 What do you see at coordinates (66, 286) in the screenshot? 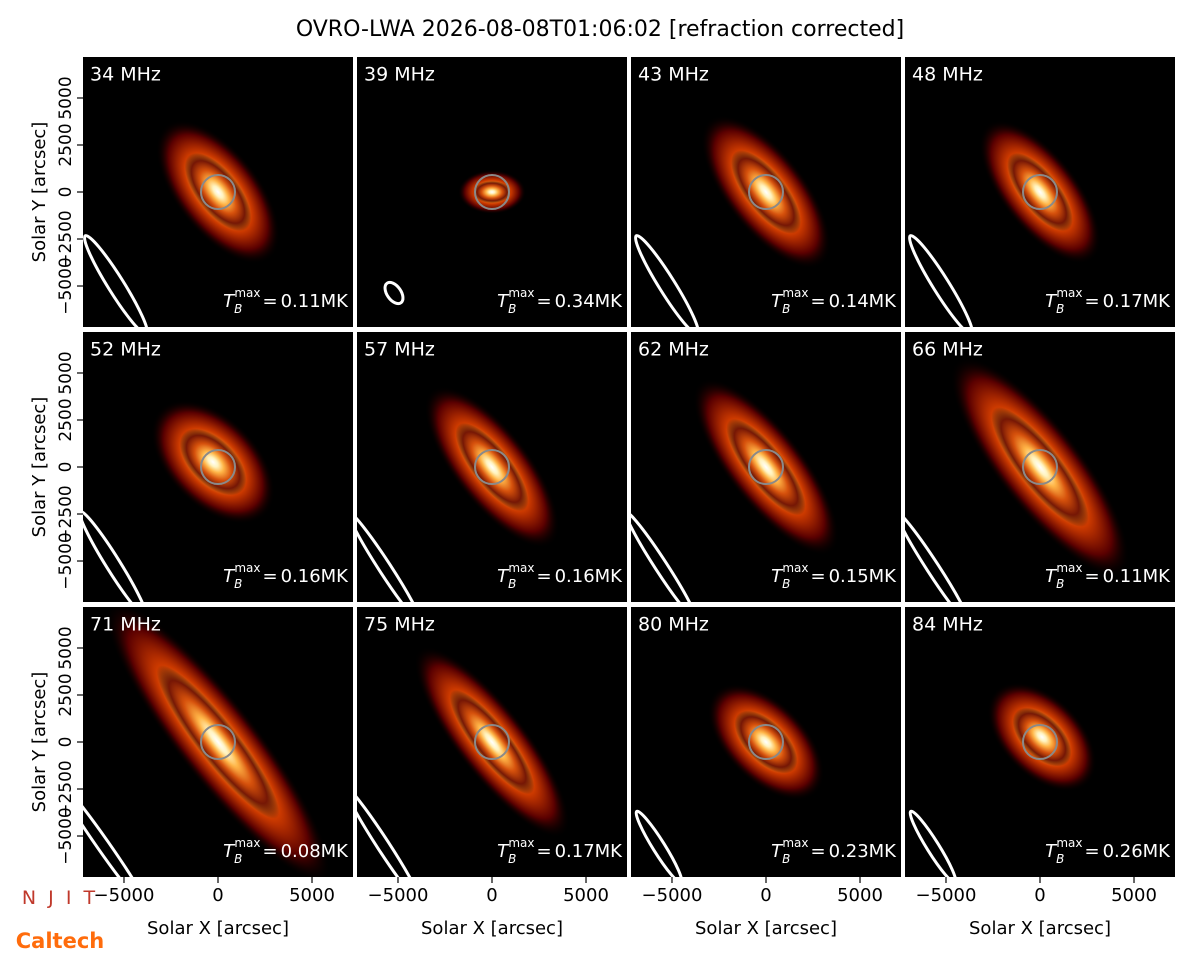
I see `y-tick-label: −5000` at bounding box center [66, 286].